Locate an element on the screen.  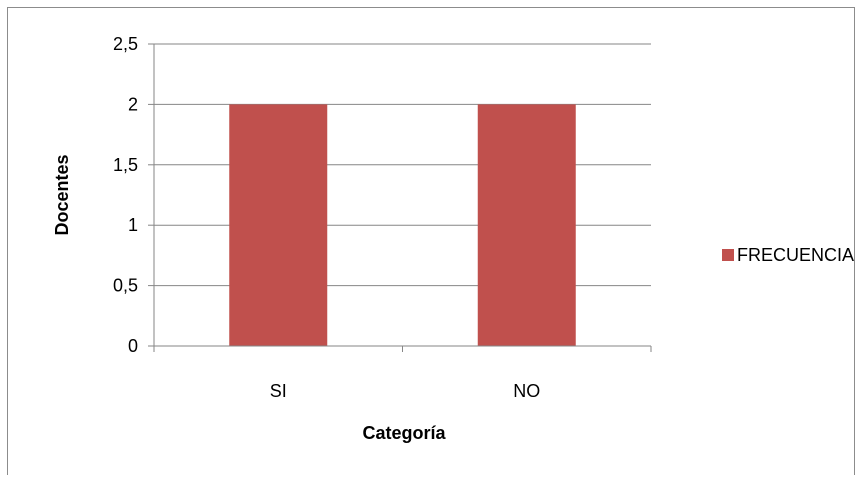
y-tick-label: 1,5 is located at coordinates (125, 165).